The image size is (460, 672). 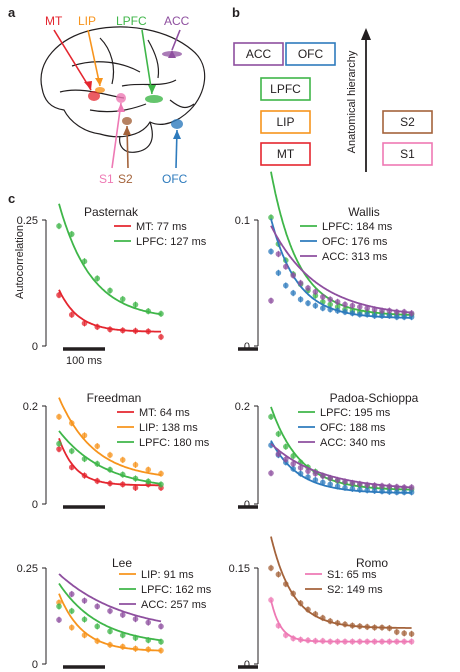 What do you see at coordinates (355, 590) in the screenshot?
I see `legend-label: S2: 149 ms` at bounding box center [355, 590].